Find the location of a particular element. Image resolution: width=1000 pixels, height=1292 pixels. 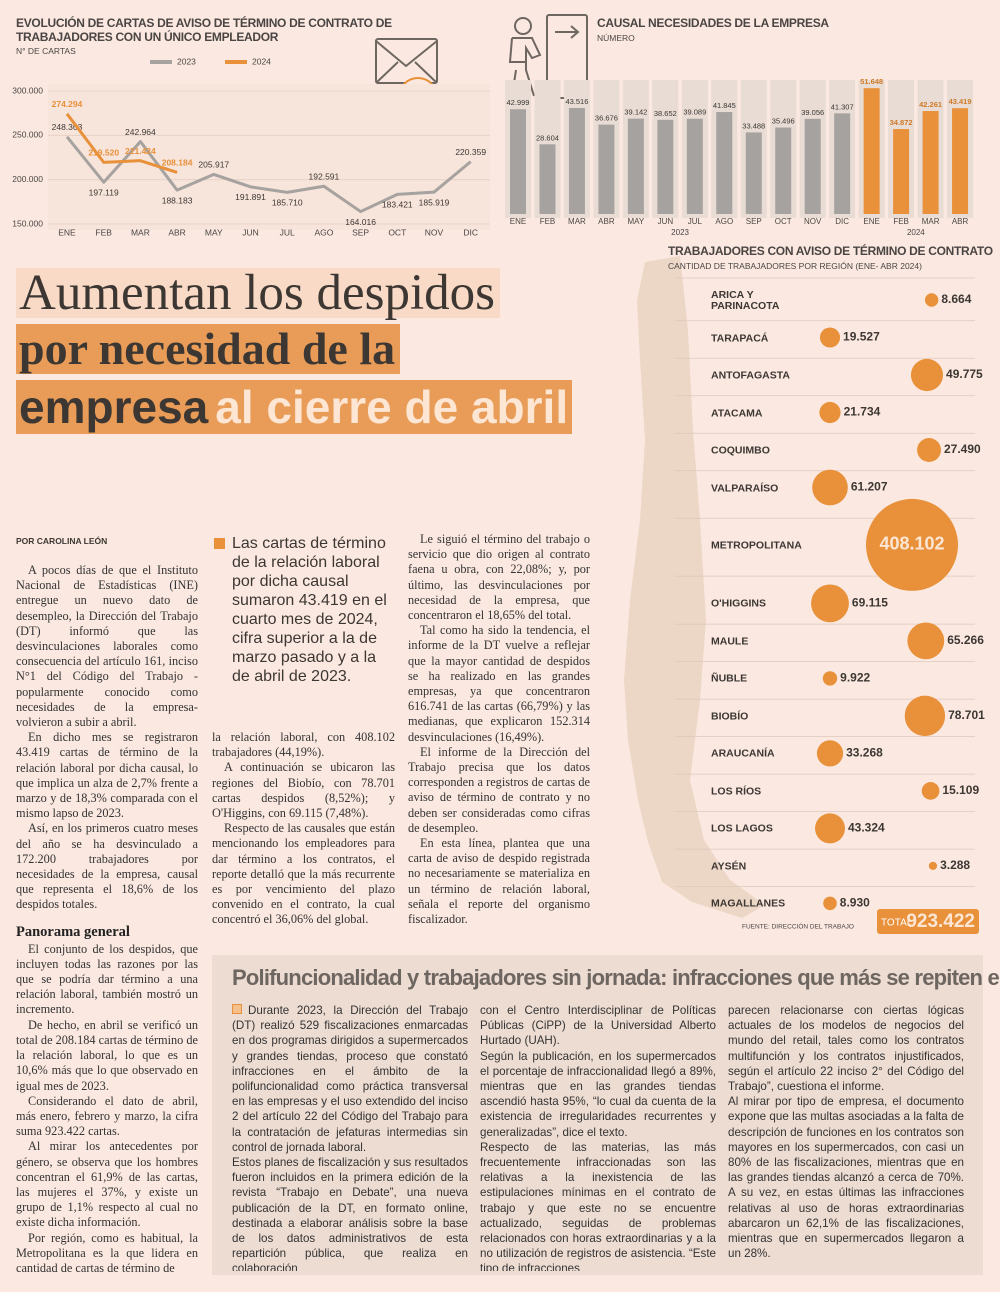

value-label: 8.930 is located at coordinates (855, 903).